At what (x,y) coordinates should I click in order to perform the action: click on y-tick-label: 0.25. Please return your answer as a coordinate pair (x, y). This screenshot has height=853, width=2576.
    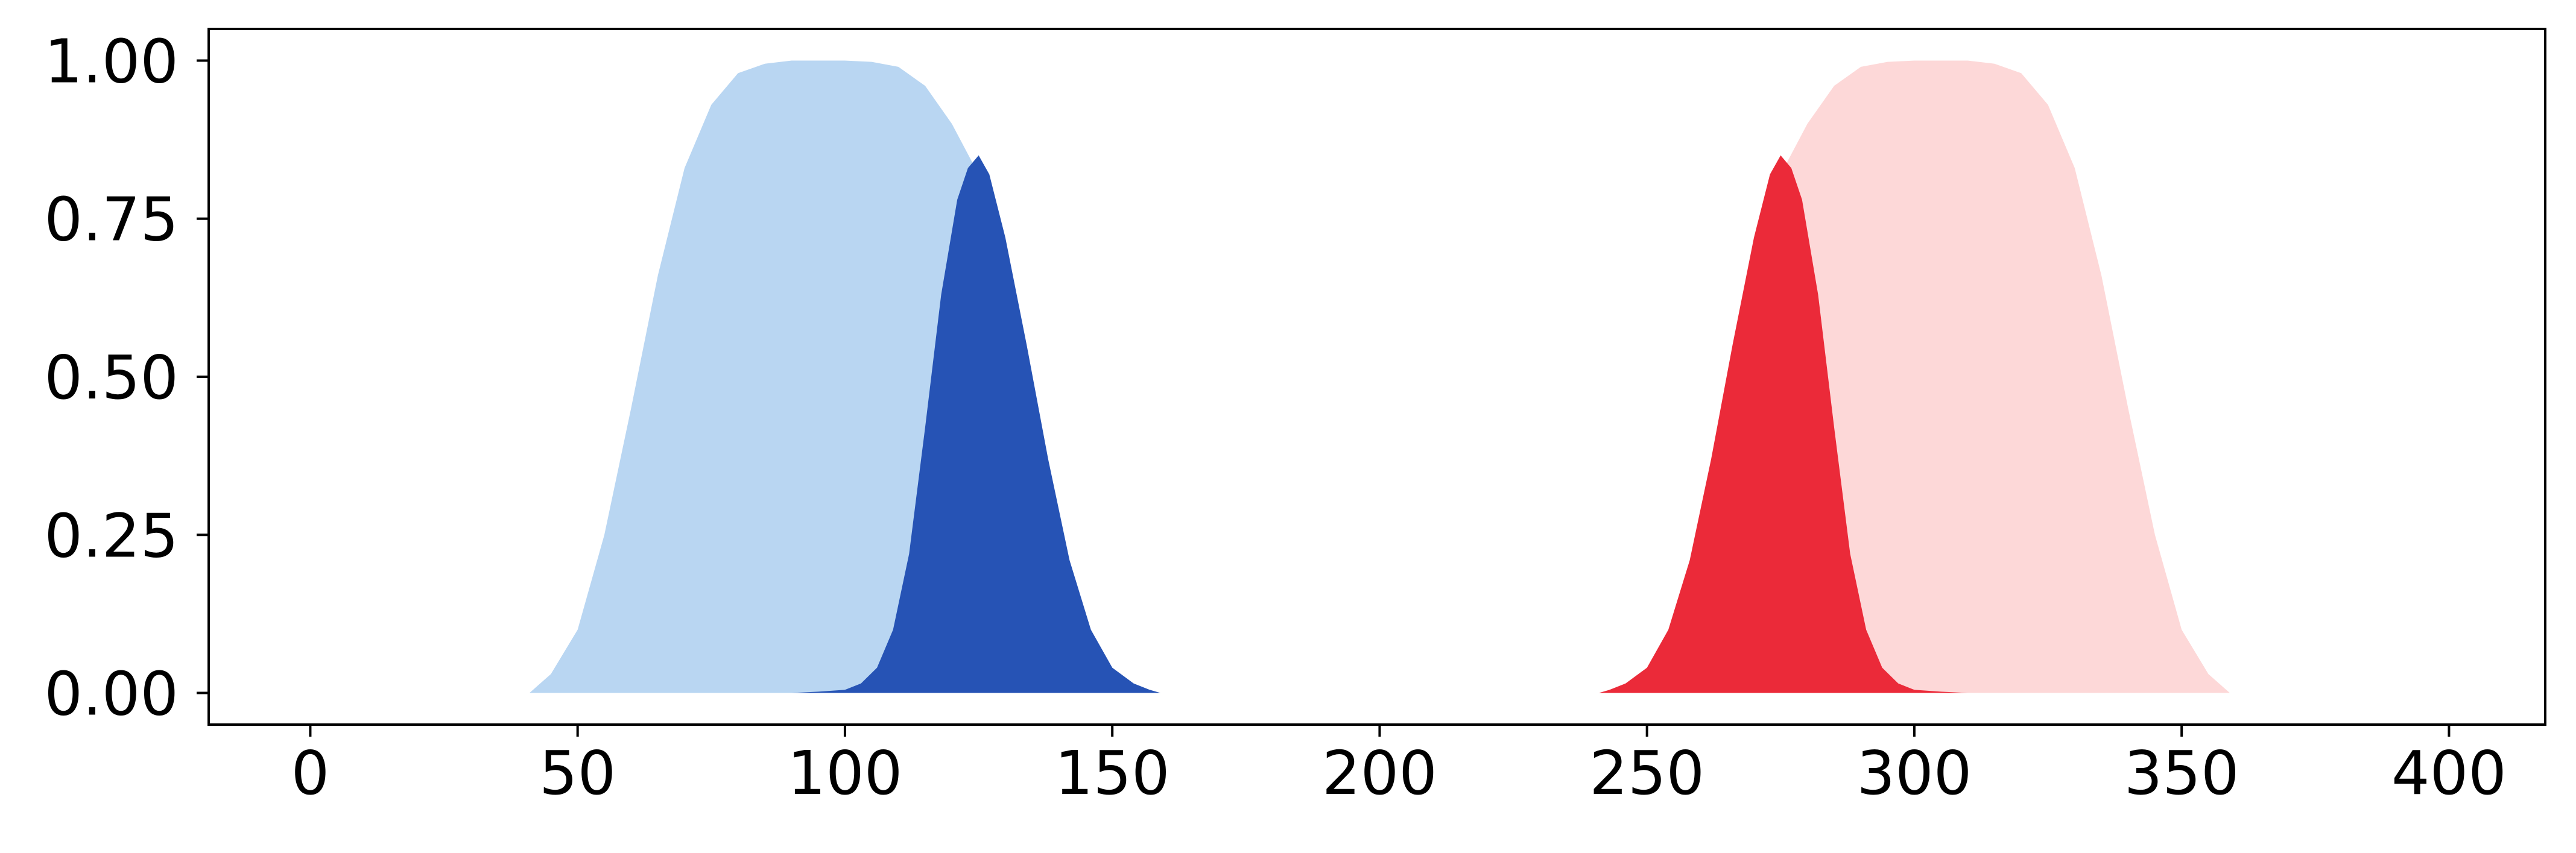
    Looking at the image, I should click on (111, 535).